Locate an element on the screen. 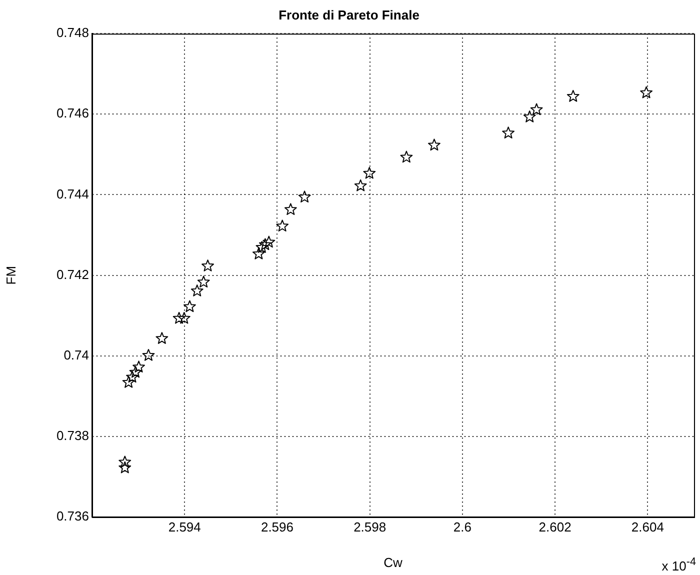  chart-title: Fronte di Pareto Finale is located at coordinates (349, 14).